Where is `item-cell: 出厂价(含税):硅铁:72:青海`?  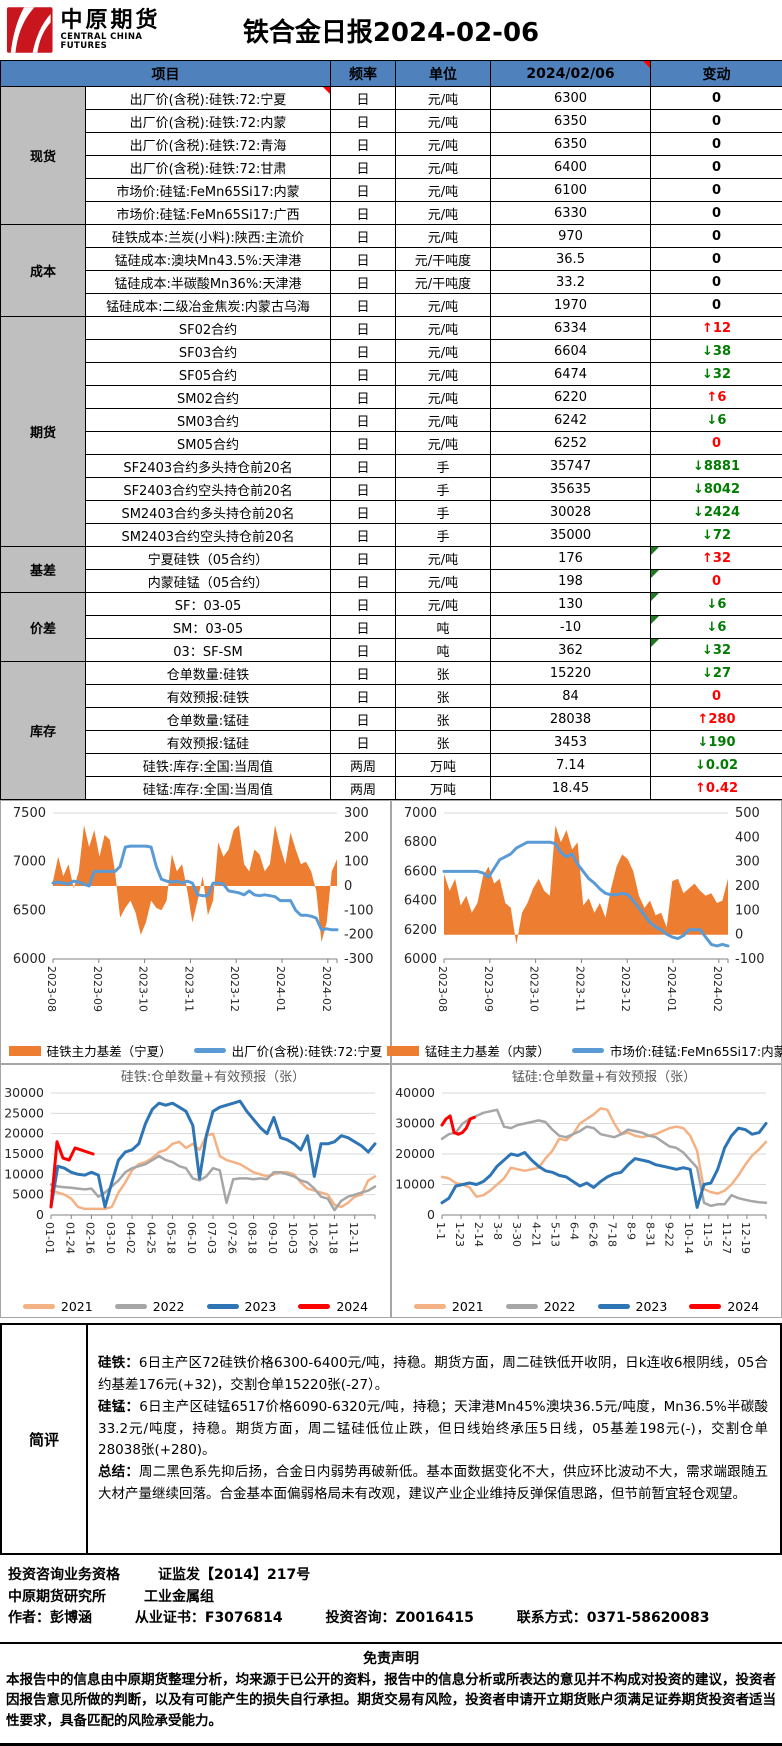
item-cell: 出厂价(含税):硅铁:72:青海 is located at coordinates (208, 144).